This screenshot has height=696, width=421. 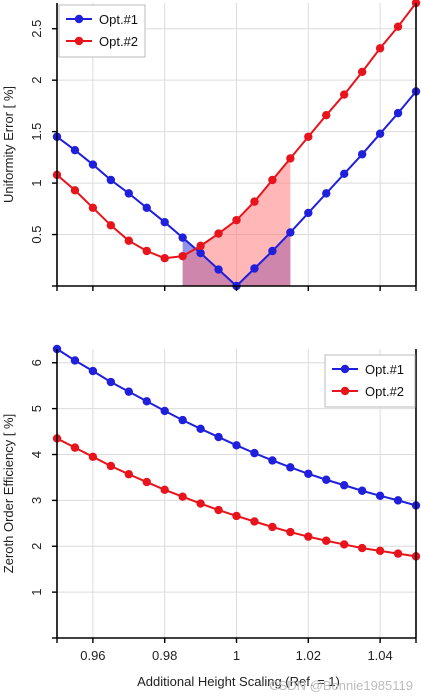 What do you see at coordinates (36, 29) in the screenshot?
I see `y-tick-label: 2.5` at bounding box center [36, 29].